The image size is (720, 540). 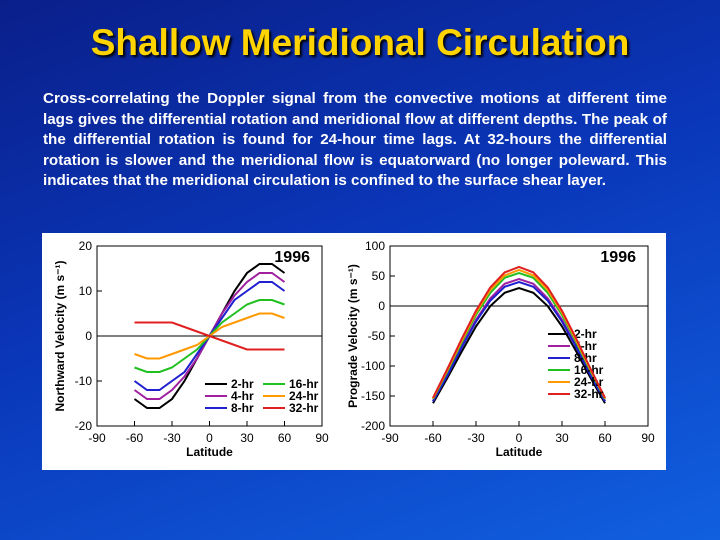 I want to click on y-tick-label: 20, so click(x=86, y=246).